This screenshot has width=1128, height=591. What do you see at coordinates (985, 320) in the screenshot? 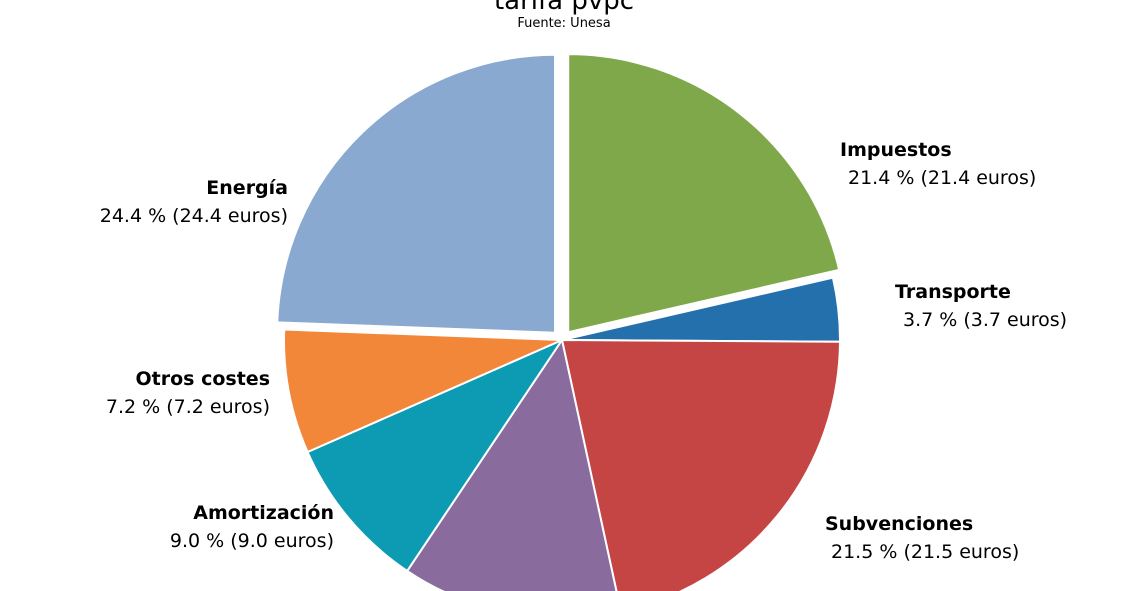
I see `slice-value: 3.7 % (3.7 euros)` at bounding box center [985, 320].